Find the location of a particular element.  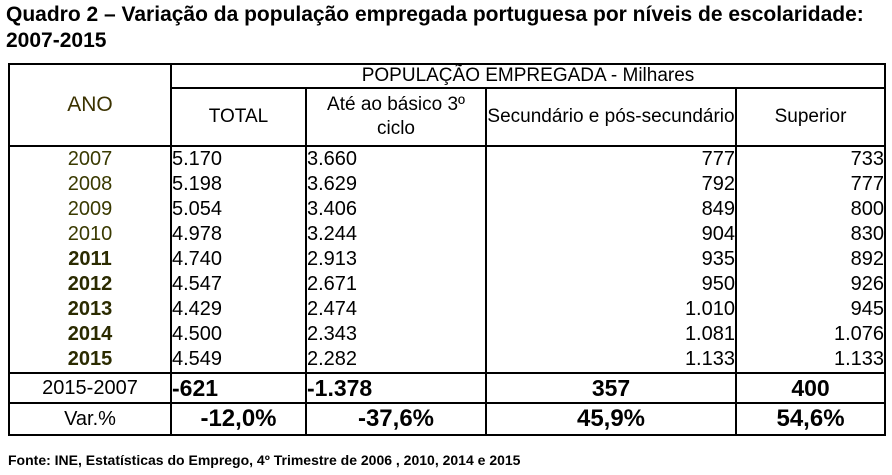

basico-cell: 3.244 is located at coordinates (396, 234).